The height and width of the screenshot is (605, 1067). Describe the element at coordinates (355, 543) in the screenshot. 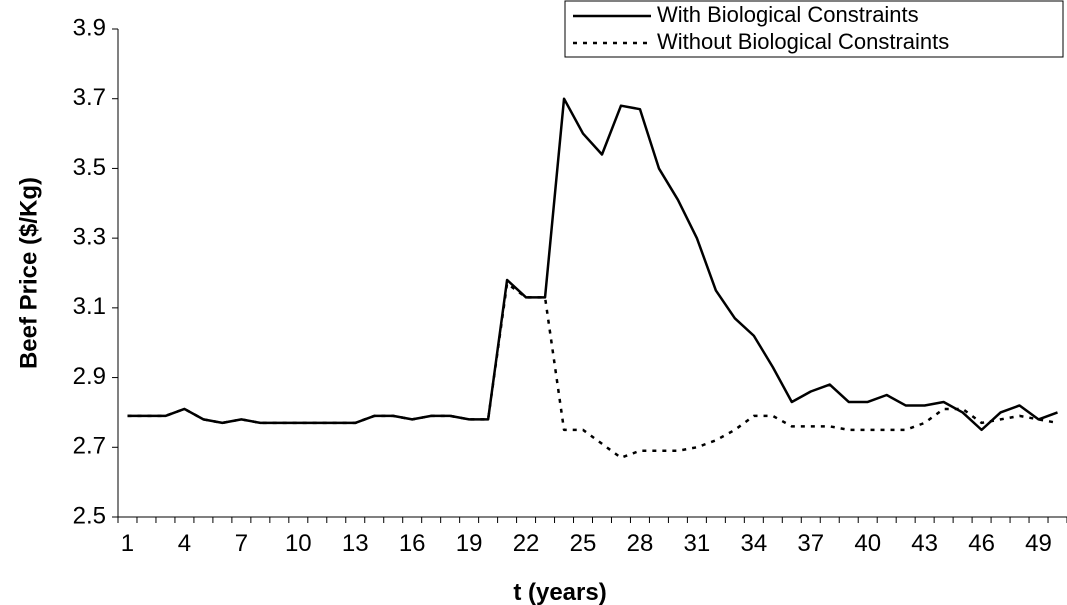

I see `x-tick-label: 13` at that location.